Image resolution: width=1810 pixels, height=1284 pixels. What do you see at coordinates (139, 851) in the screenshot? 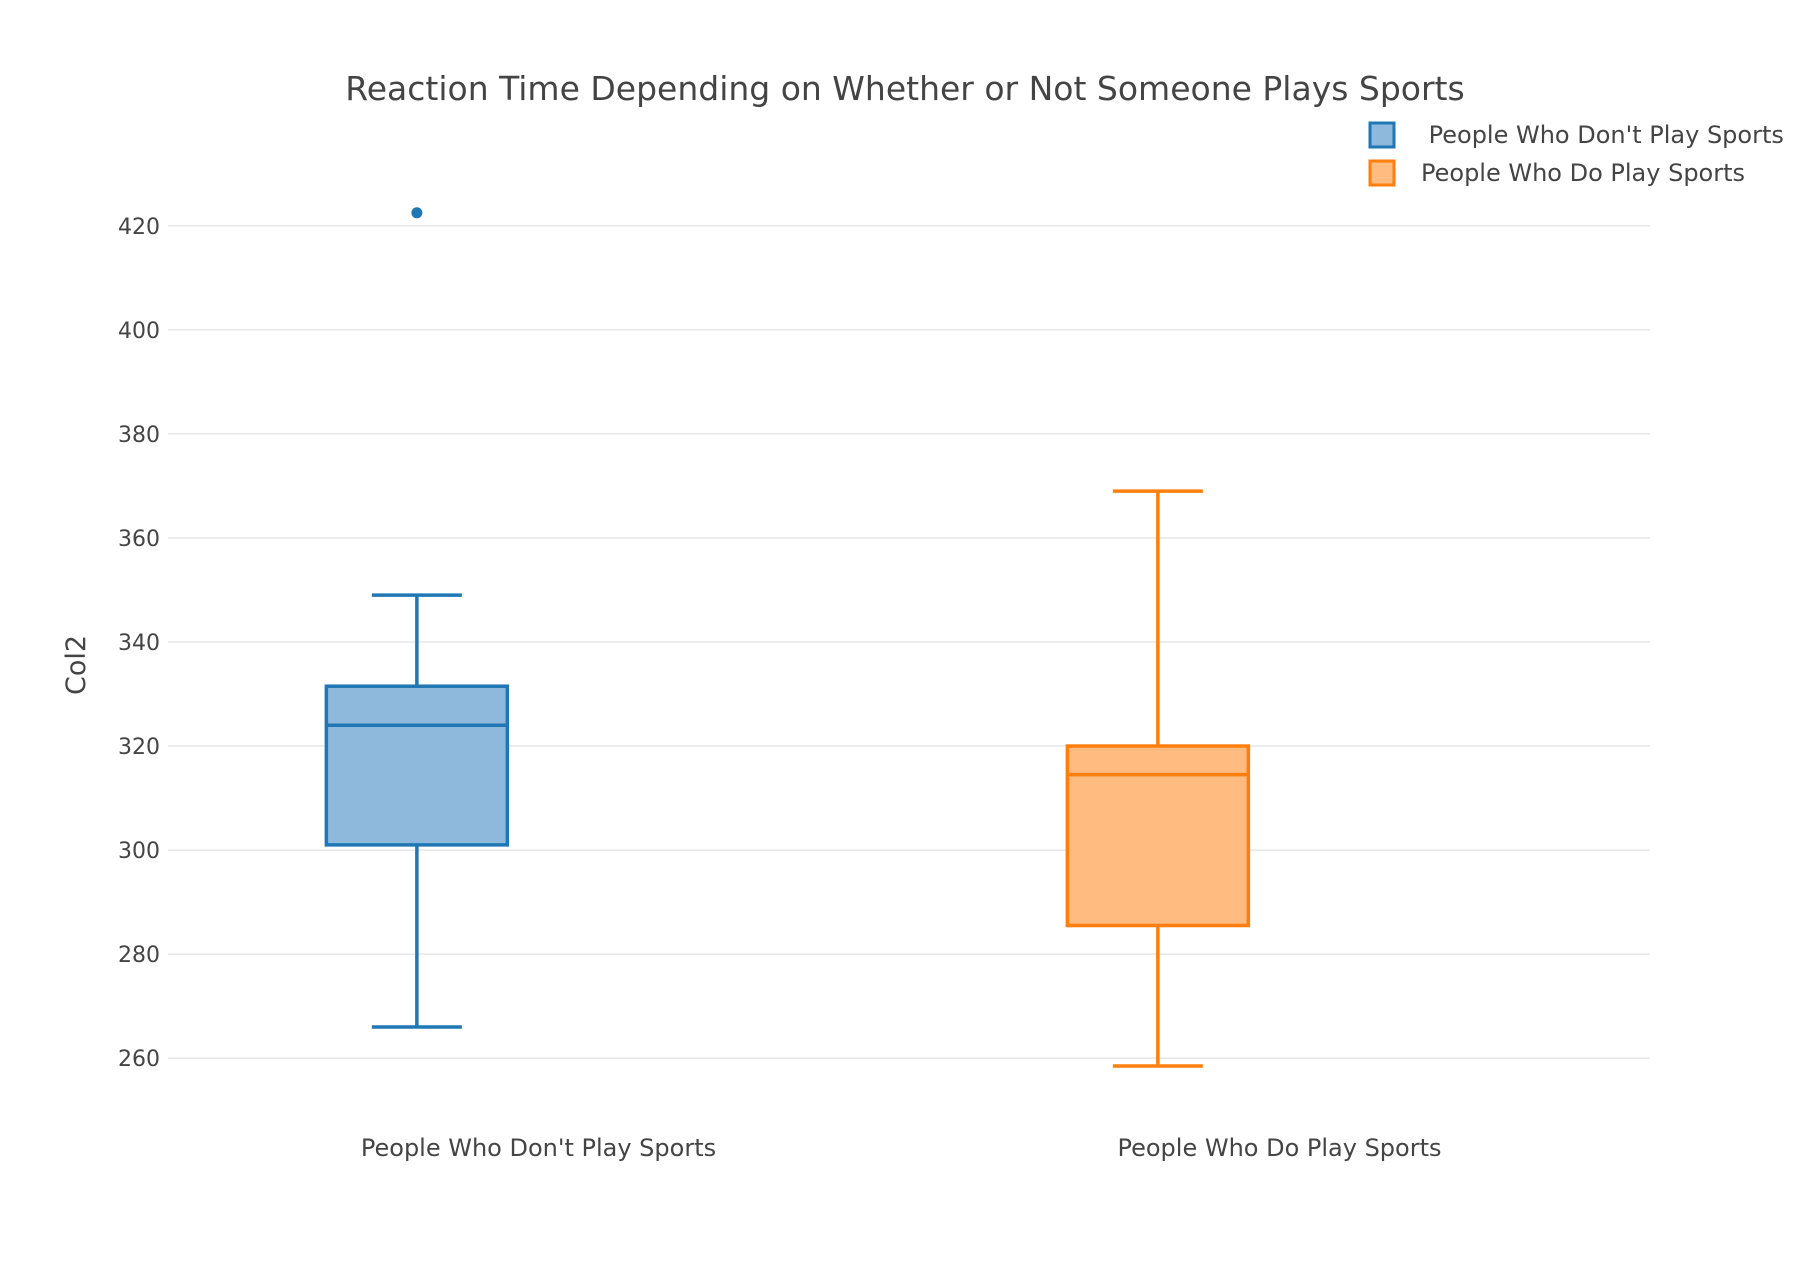
I see `y-tick-label-300: 300` at bounding box center [139, 851].